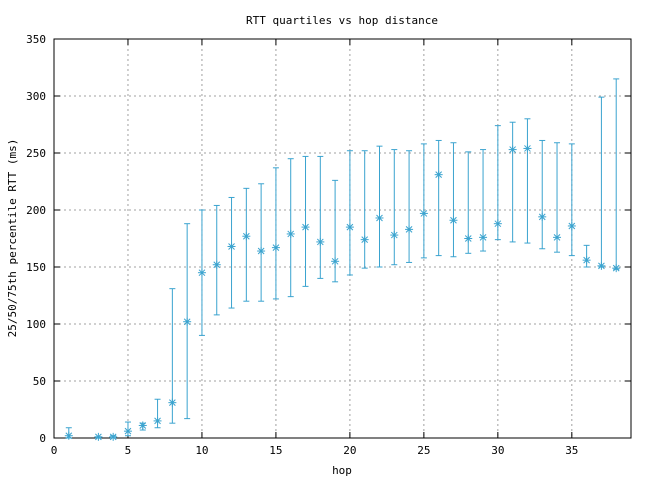 The width and height of the screenshot is (650, 480). What do you see at coordinates (42, 438) in the screenshot?
I see `y-tick-label: 0` at bounding box center [42, 438].